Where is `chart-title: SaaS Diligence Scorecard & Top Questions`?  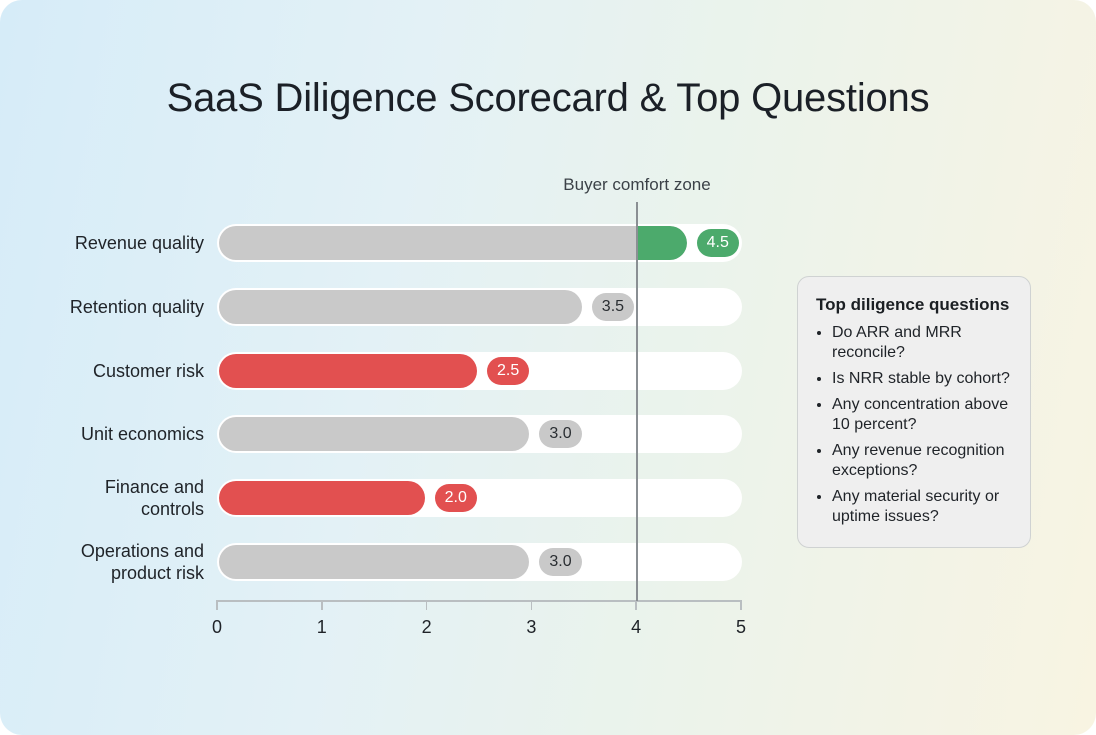
chart-title: SaaS Diligence Scorecard & Top Questions is located at coordinates (548, 98).